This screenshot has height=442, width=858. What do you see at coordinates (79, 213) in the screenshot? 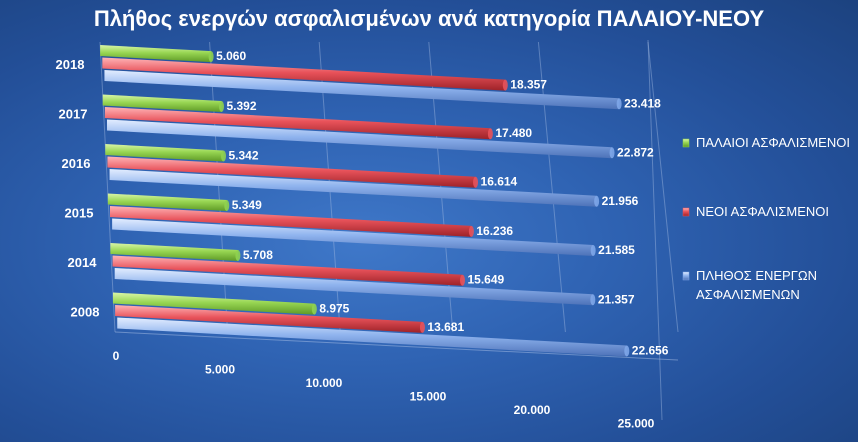
I see `category-label: 2015` at bounding box center [79, 213].